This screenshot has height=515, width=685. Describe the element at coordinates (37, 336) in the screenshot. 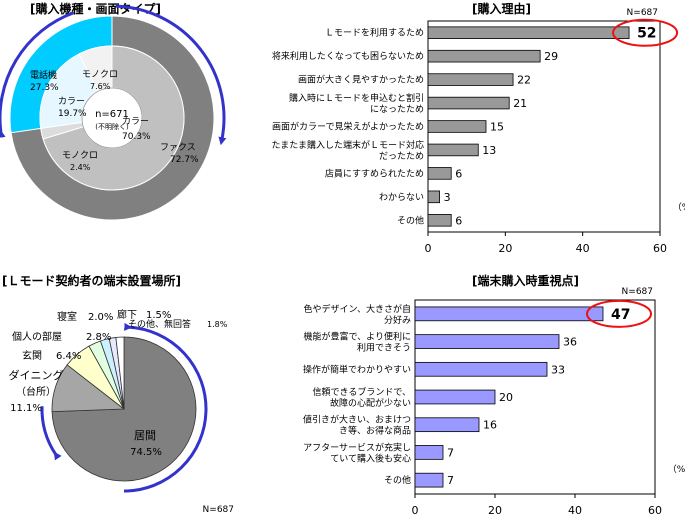

I see `label-private-room: 個人の部屋` at that location.